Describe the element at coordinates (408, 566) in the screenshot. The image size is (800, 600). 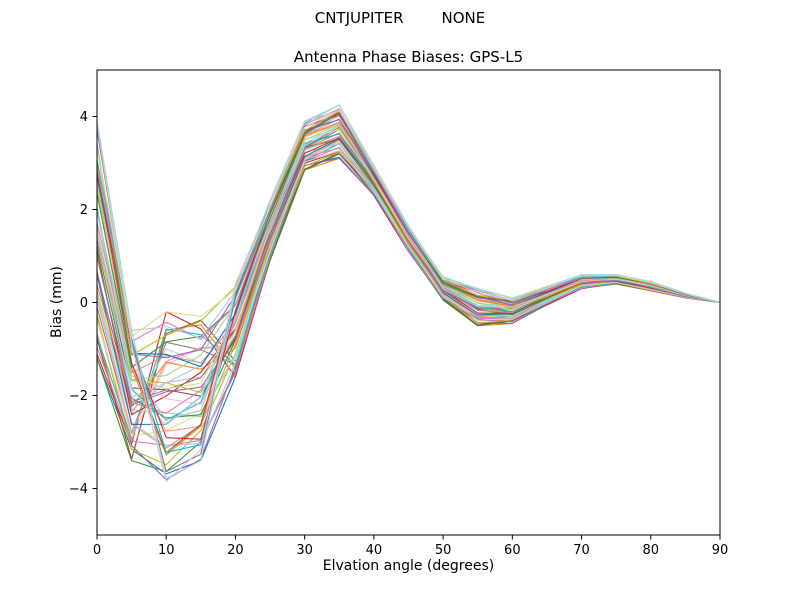
I see `x-axis-label: Elvation angle (degrees)` at that location.